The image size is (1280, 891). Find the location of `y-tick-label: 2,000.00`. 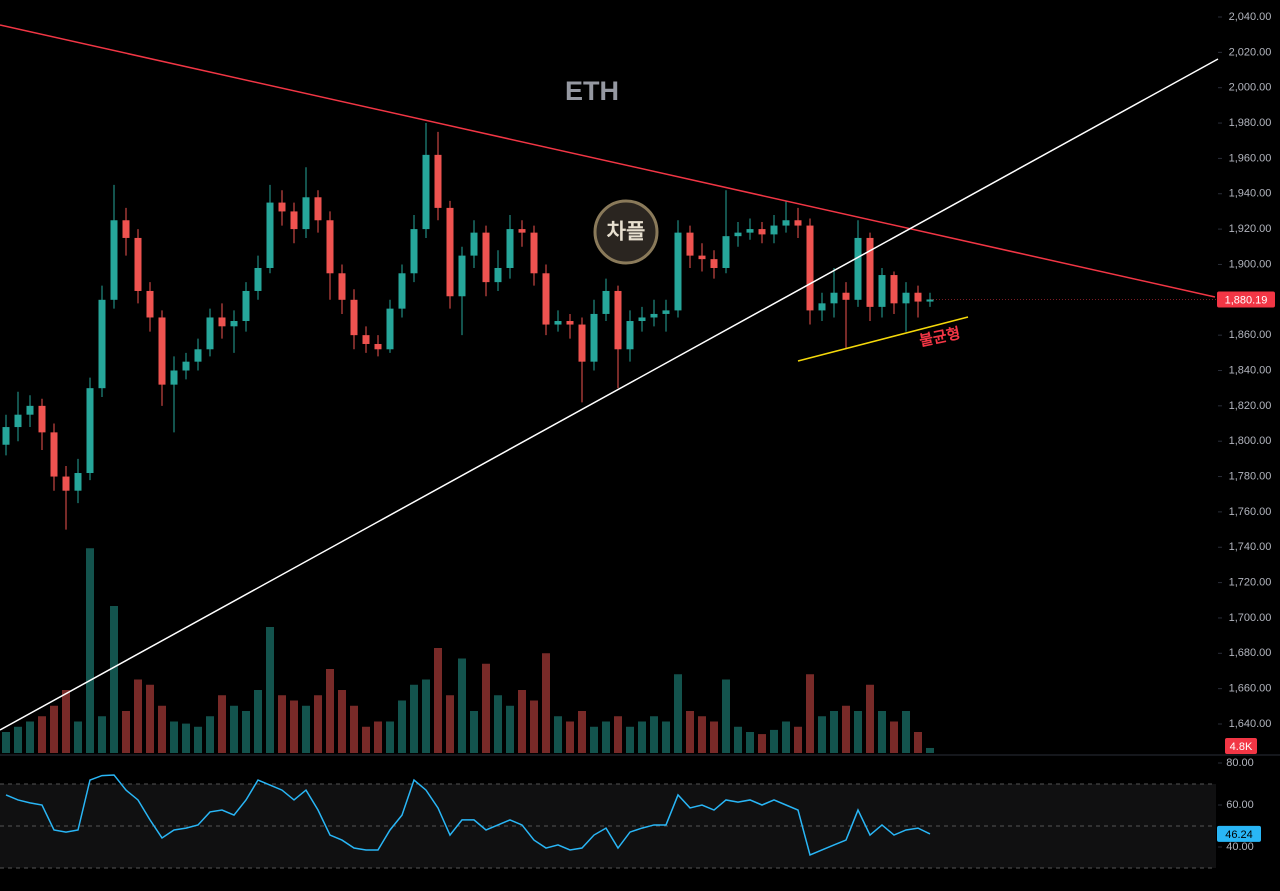

y-tick-label: 2,000.00 is located at coordinates (1250, 88).